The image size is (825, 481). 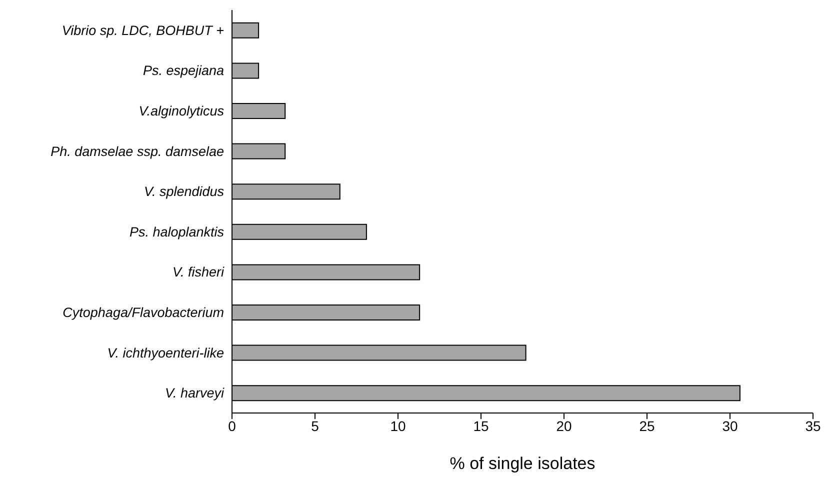 What do you see at coordinates (523, 463) in the screenshot?
I see `x-axis-title: % of single isolates` at bounding box center [523, 463].